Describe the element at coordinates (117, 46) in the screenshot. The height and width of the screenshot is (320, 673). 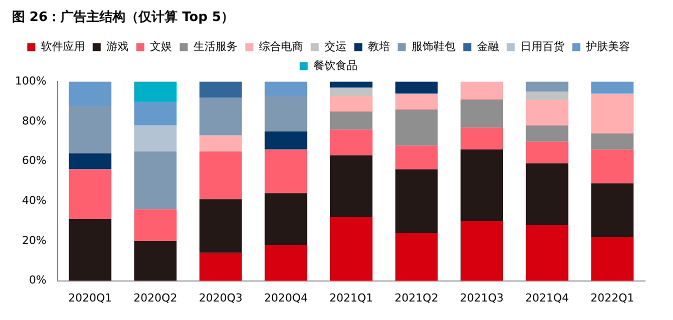
I see `legend-label: 游戏` at that location.